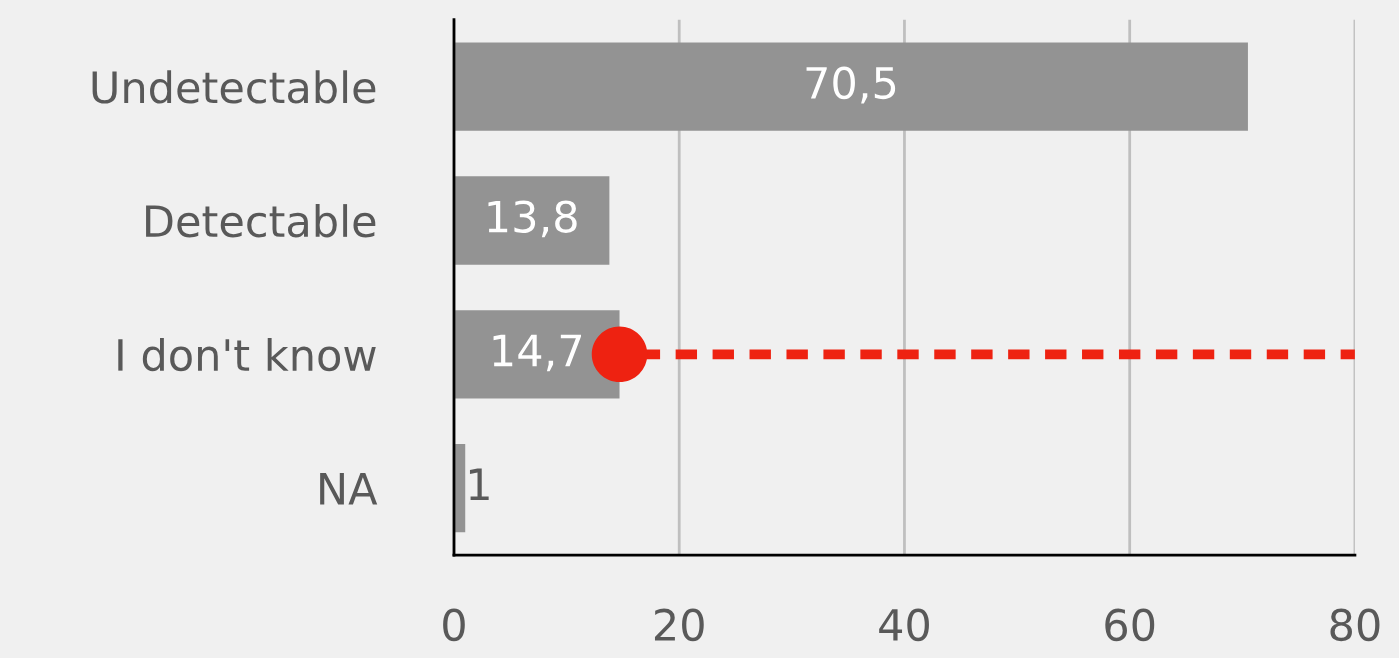 Image resolution: width=1399 pixels, height=658 pixels. What do you see at coordinates (454, 625) in the screenshot?
I see `x-tick-label: 0` at bounding box center [454, 625].